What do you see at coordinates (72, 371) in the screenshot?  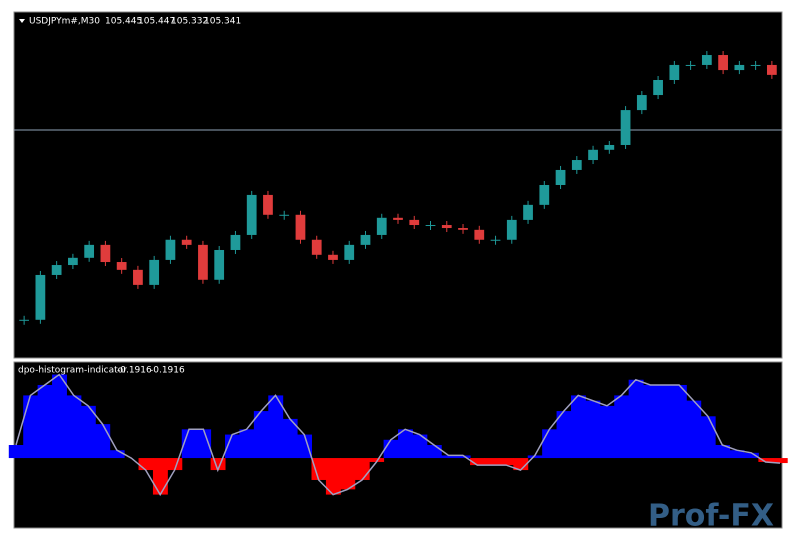 I see `indicator-title: dpo-histogram-indicator` at bounding box center [72, 371].